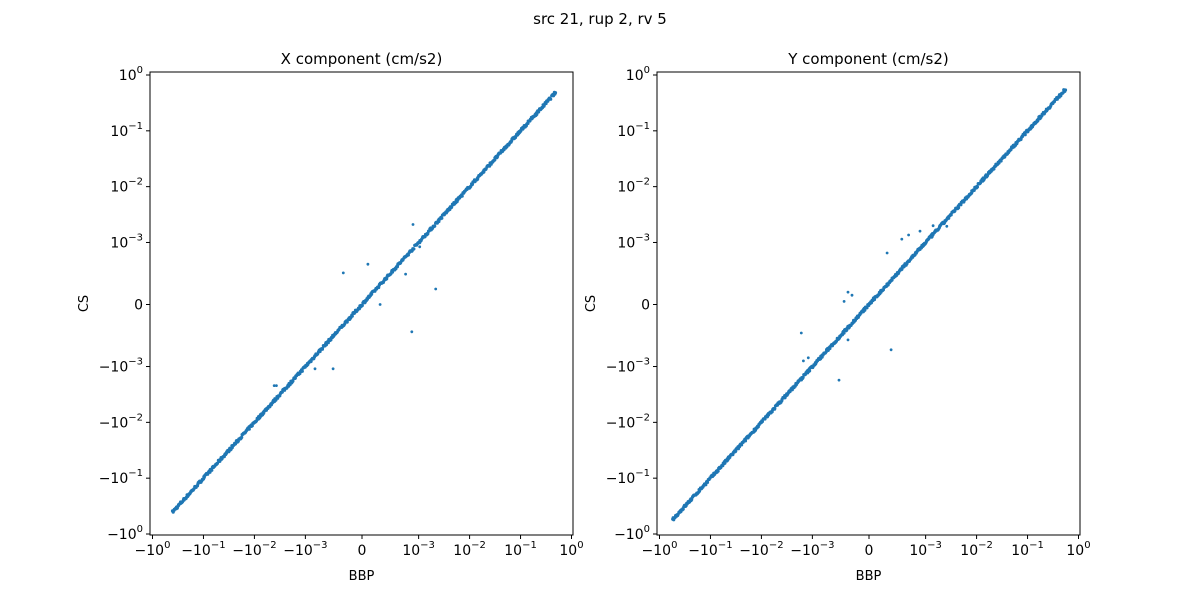  What do you see at coordinates (600, 19) in the screenshot?
I see `figure-title: src 21, rup 2, rv 5` at bounding box center [600, 19].